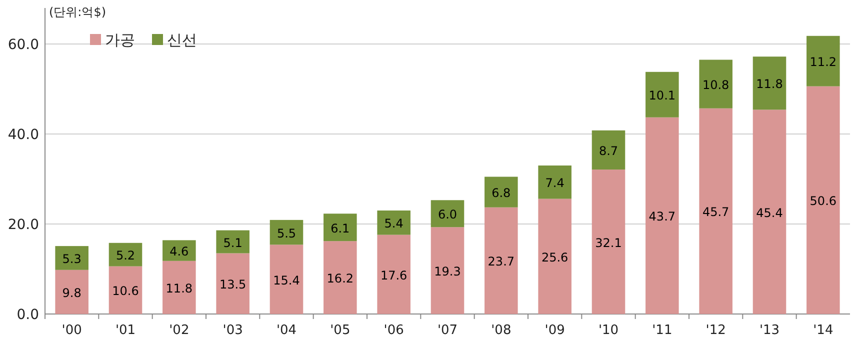  What do you see at coordinates (23, 45) in the screenshot?
I see `y-tick-label: 60.0` at bounding box center [23, 45].